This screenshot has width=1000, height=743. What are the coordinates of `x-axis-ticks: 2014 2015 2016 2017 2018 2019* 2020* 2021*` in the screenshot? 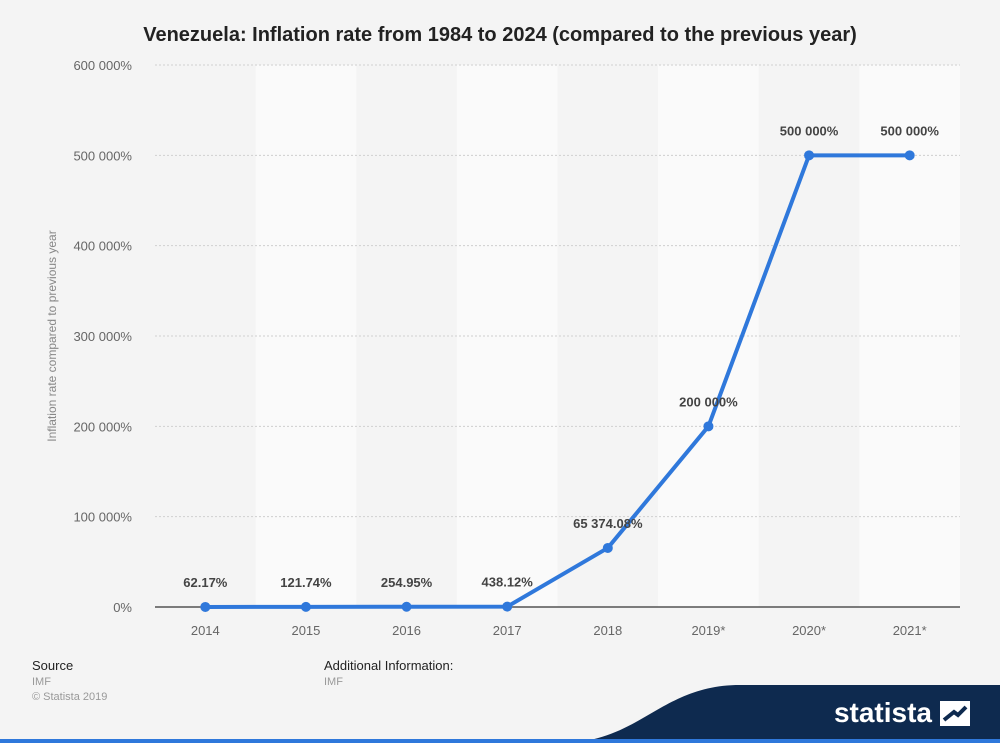 It's located at (559, 630).